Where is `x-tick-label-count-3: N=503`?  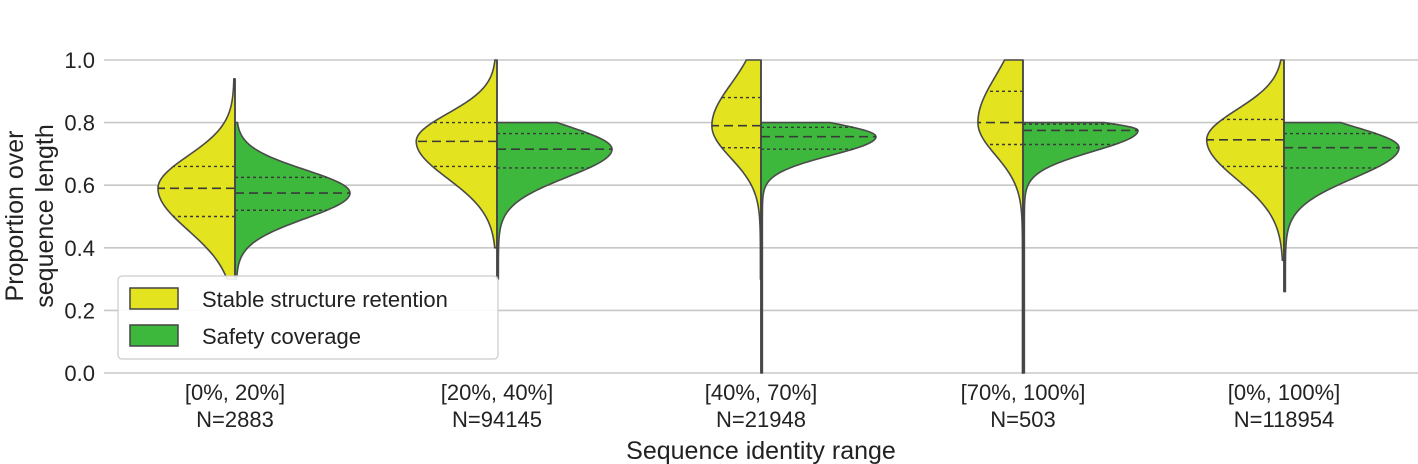 x-tick-label-count-3: N=503 is located at coordinates (1022, 419).